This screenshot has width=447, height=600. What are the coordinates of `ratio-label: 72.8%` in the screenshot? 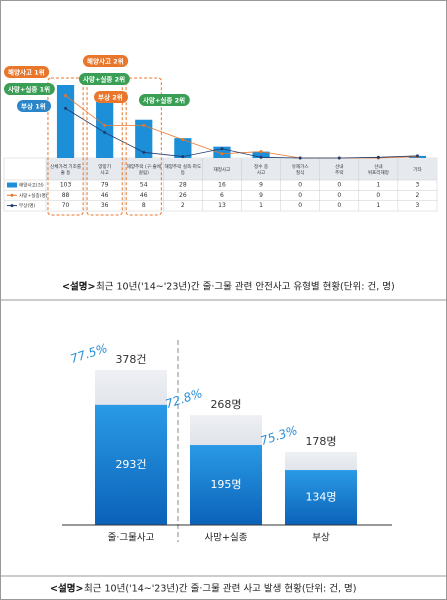 It's located at (184, 398).